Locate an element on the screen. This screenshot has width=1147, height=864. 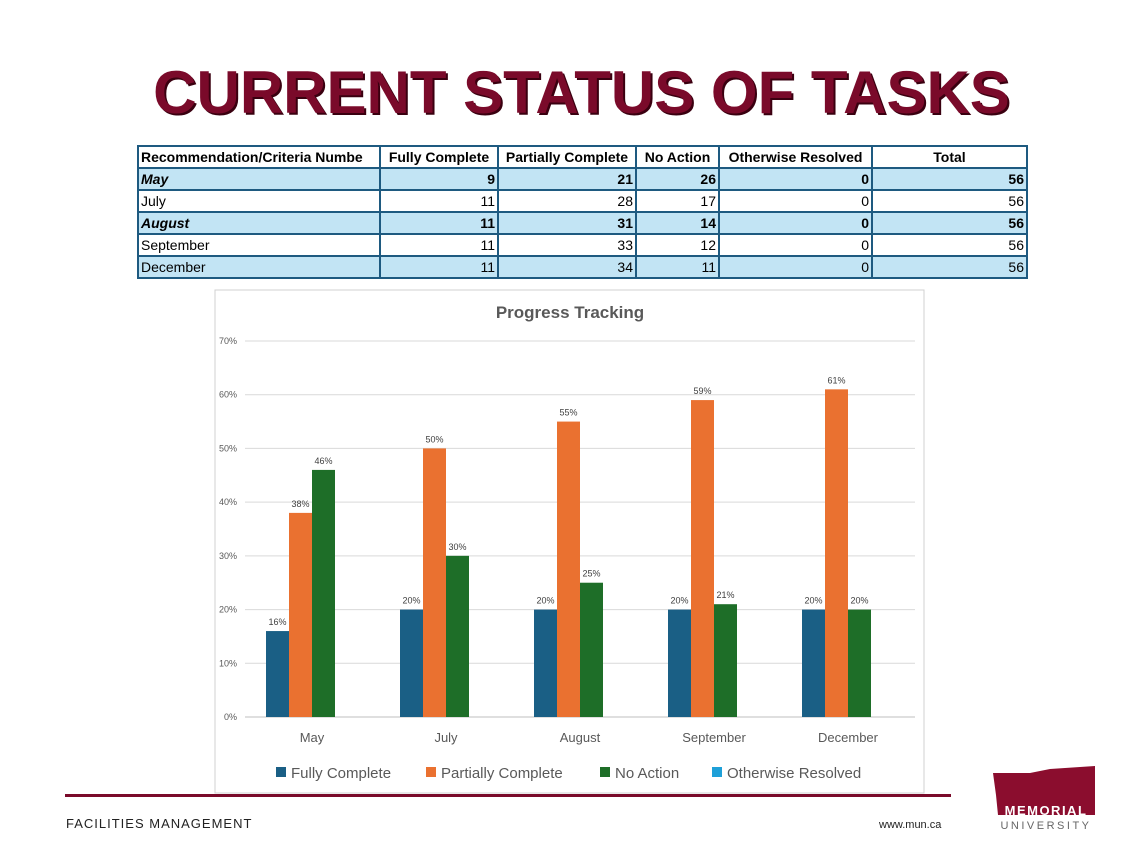
y-tick-label: 50% is located at coordinates (228, 448).